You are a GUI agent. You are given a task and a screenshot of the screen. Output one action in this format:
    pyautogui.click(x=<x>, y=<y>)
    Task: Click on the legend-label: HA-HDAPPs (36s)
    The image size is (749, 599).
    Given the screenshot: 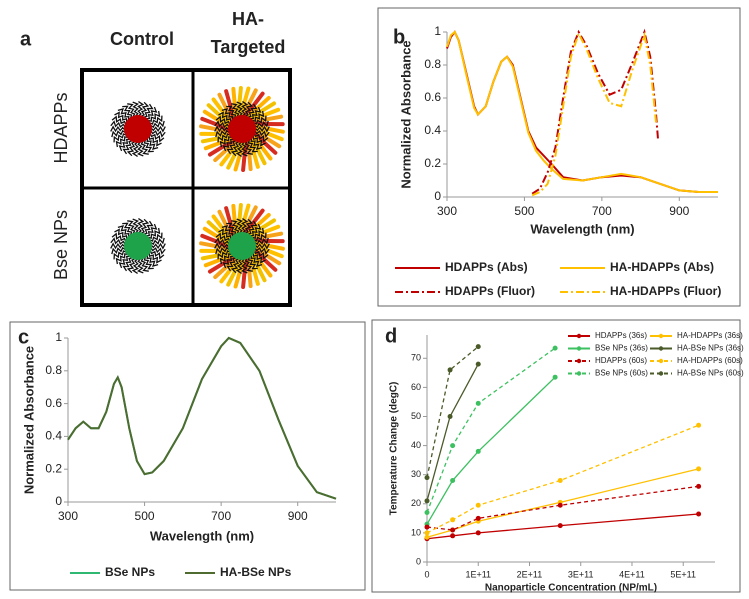 What is the action you would take?
    pyautogui.click(x=710, y=335)
    